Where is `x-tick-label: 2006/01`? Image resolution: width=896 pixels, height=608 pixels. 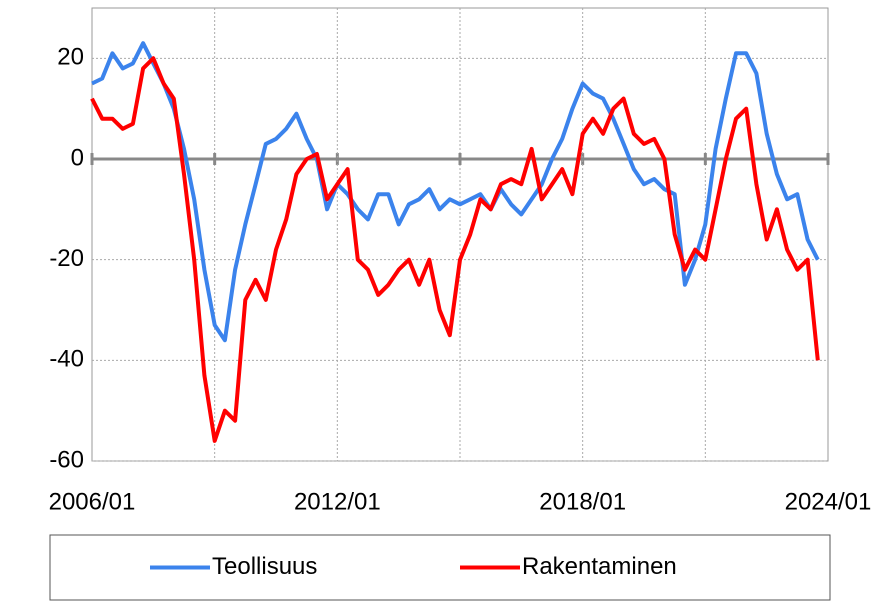
x-tick-label: 2006/01 is located at coordinates (92, 501).